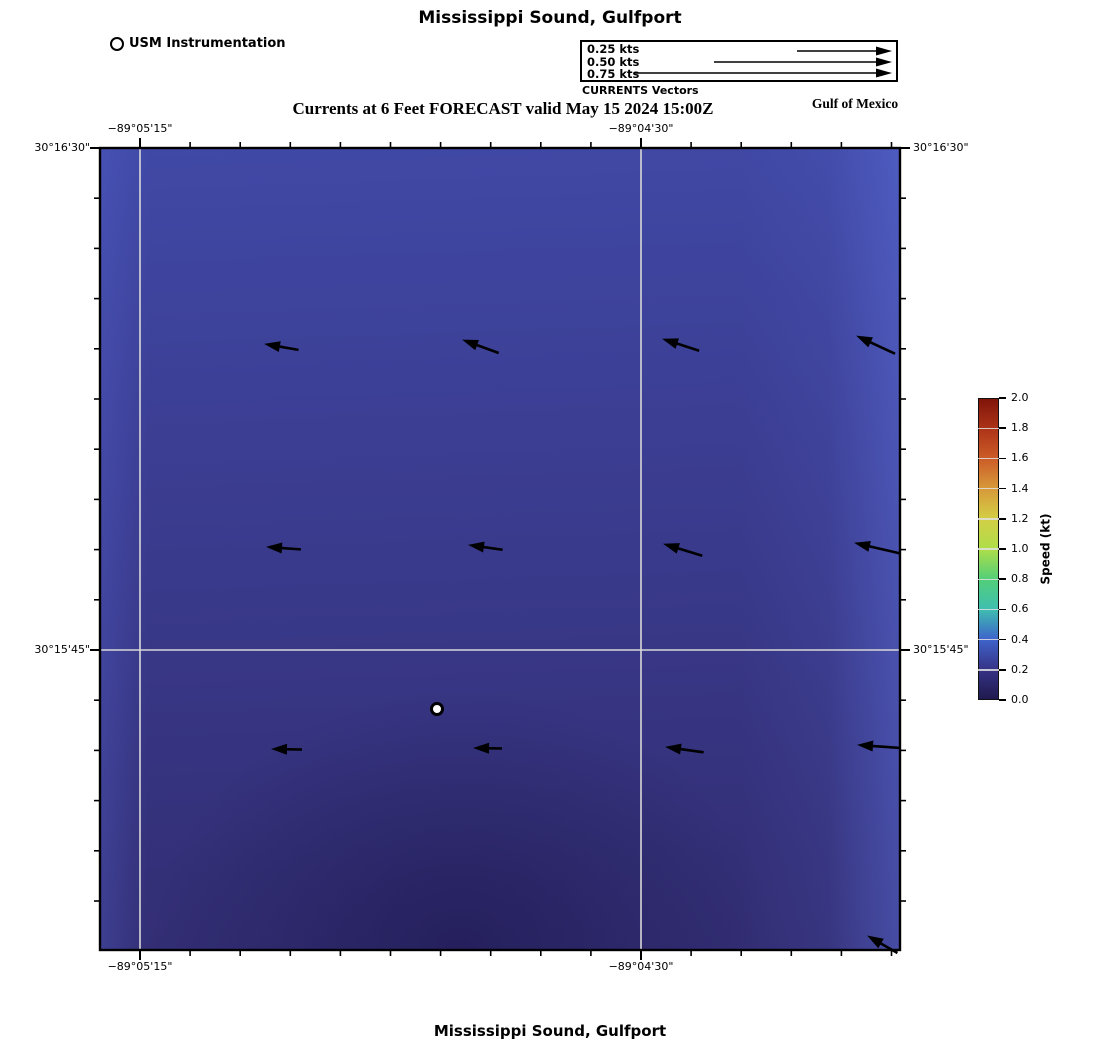  I want to click on colorbar-tick-label: 0.0, so click(1020, 699).